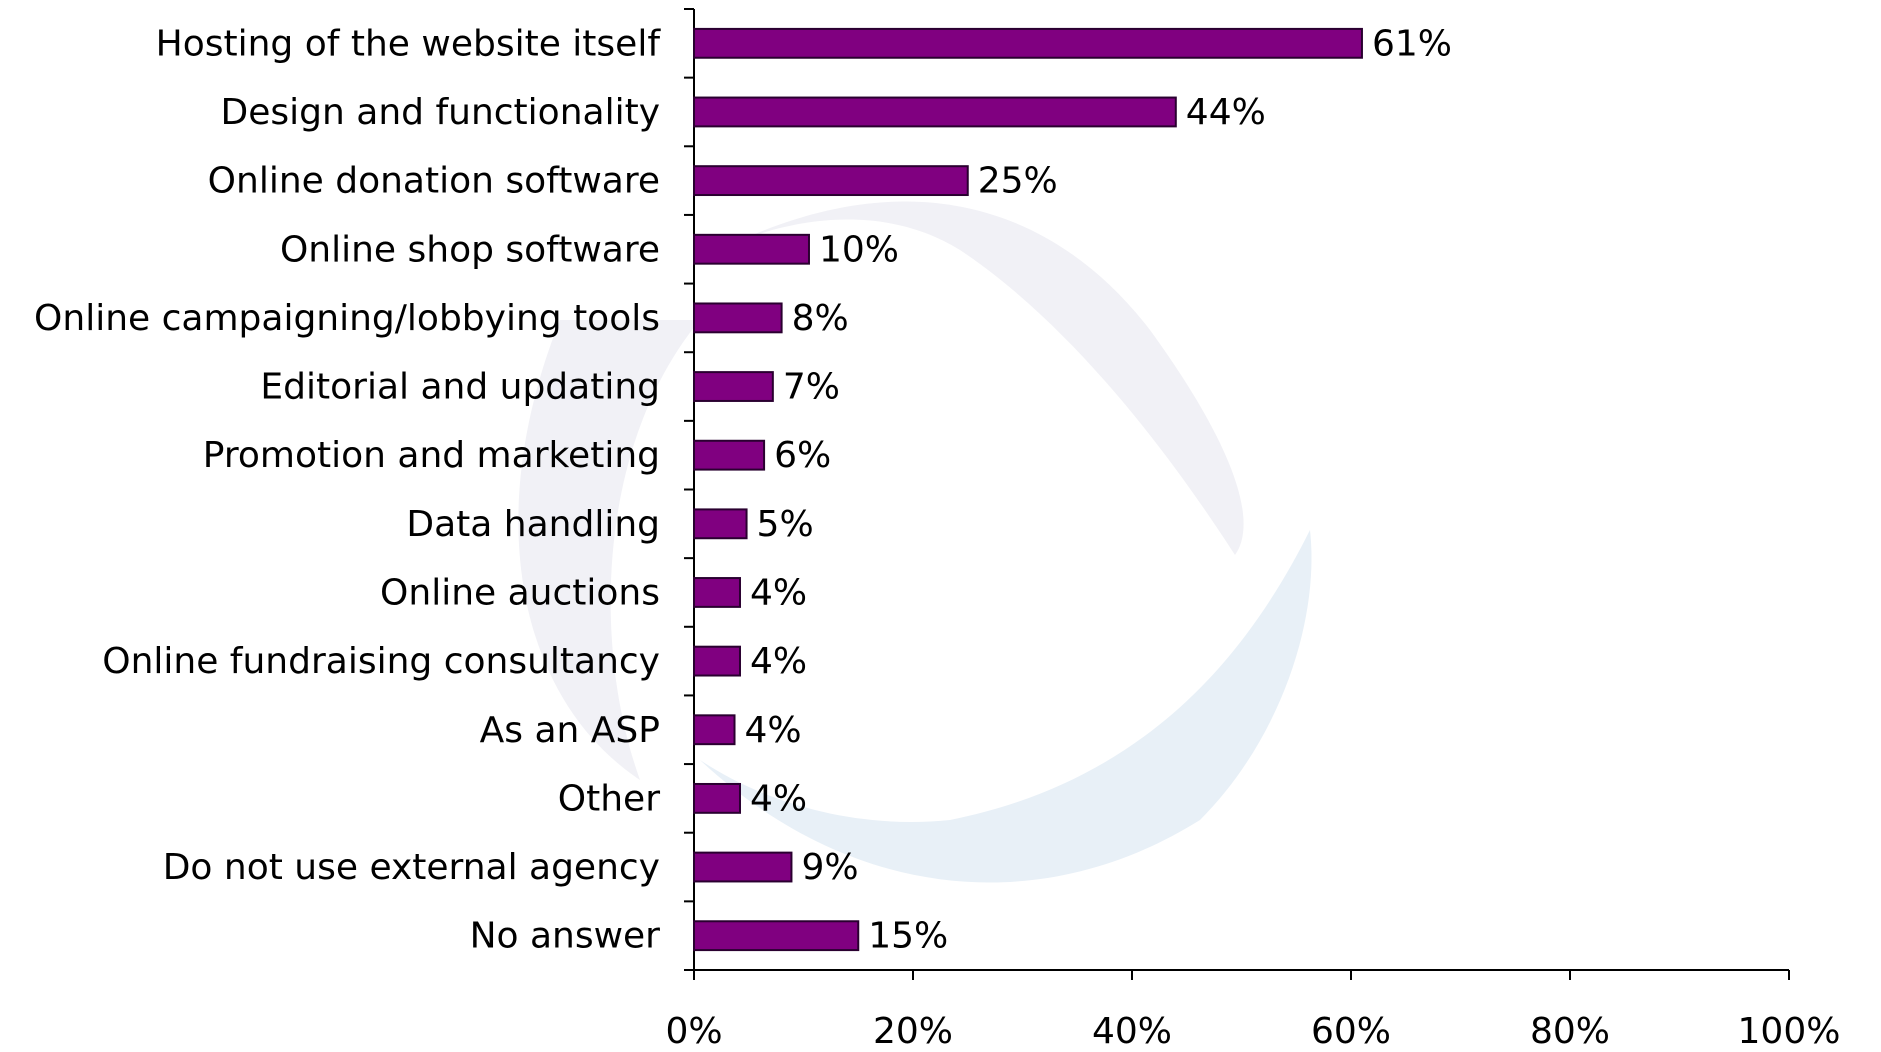 The height and width of the screenshot is (1052, 1881). What do you see at coordinates (859, 249) in the screenshot?
I see `value-label: 10%` at bounding box center [859, 249].